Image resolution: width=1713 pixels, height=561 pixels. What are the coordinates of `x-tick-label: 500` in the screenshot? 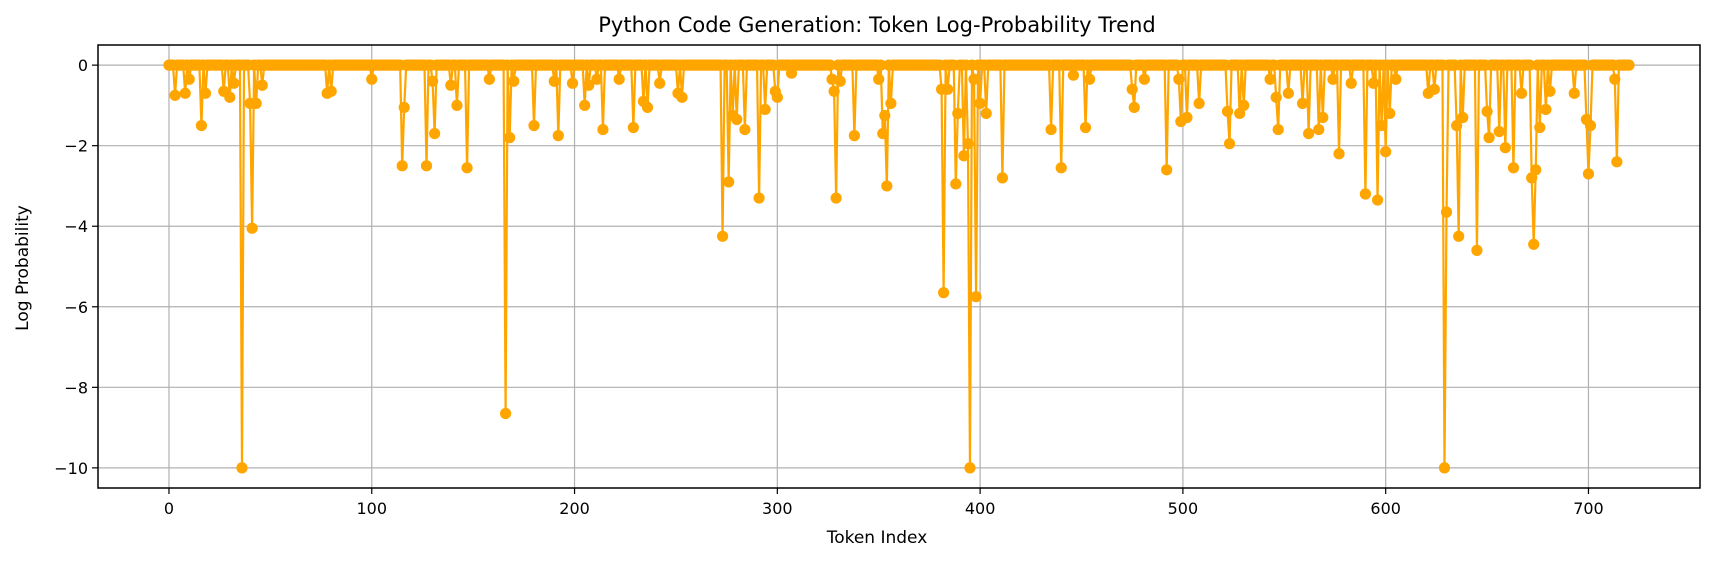 It's located at (1183, 508).